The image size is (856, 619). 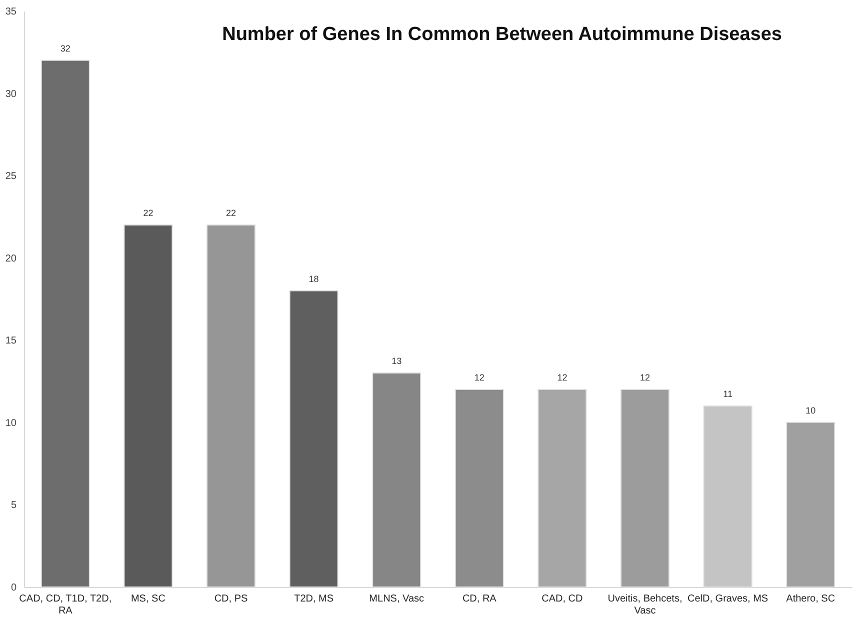 I want to click on y-tick-label: 25, so click(x=11, y=176).